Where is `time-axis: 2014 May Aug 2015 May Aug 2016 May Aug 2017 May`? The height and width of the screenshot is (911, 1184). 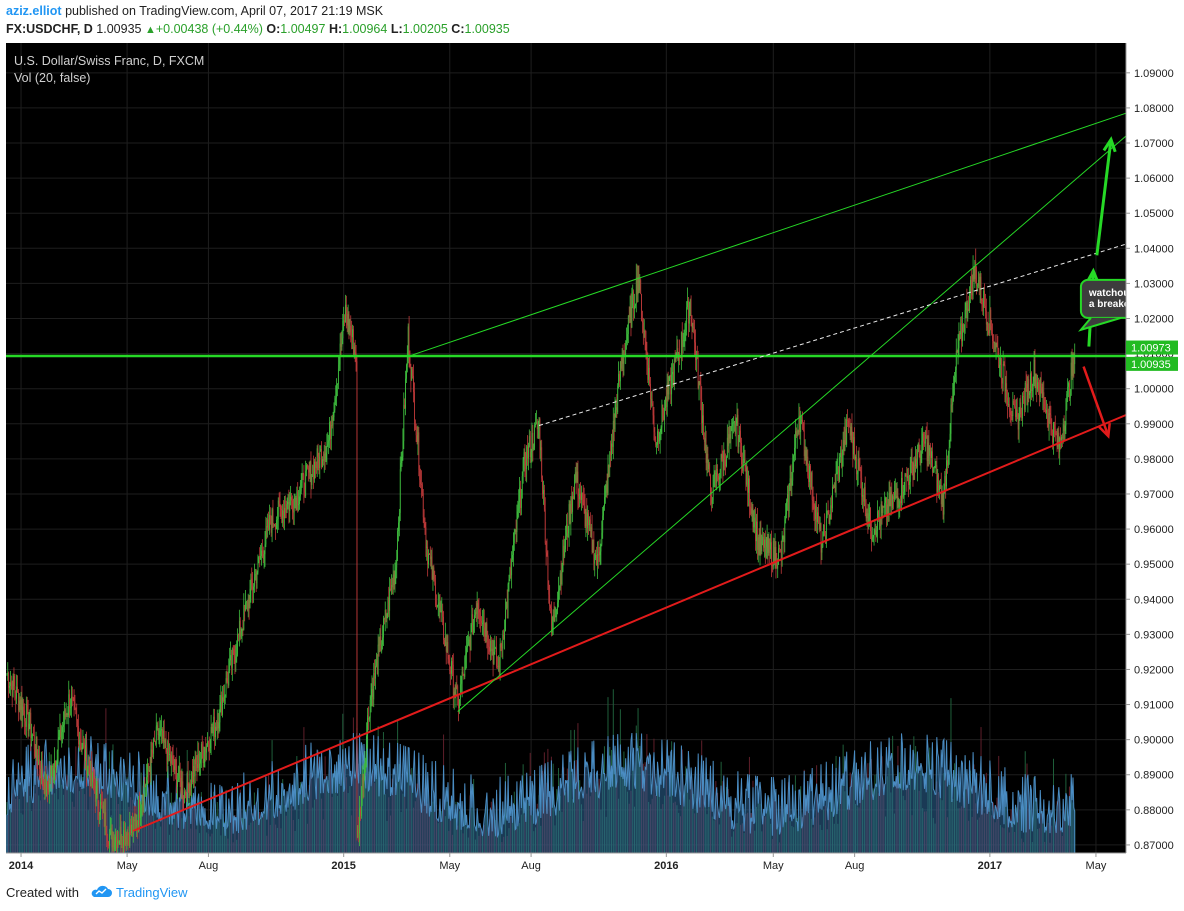
time-axis: 2014 May Aug 2015 May Aug 2016 May Aug 2017 May is located at coordinates (558, 862).